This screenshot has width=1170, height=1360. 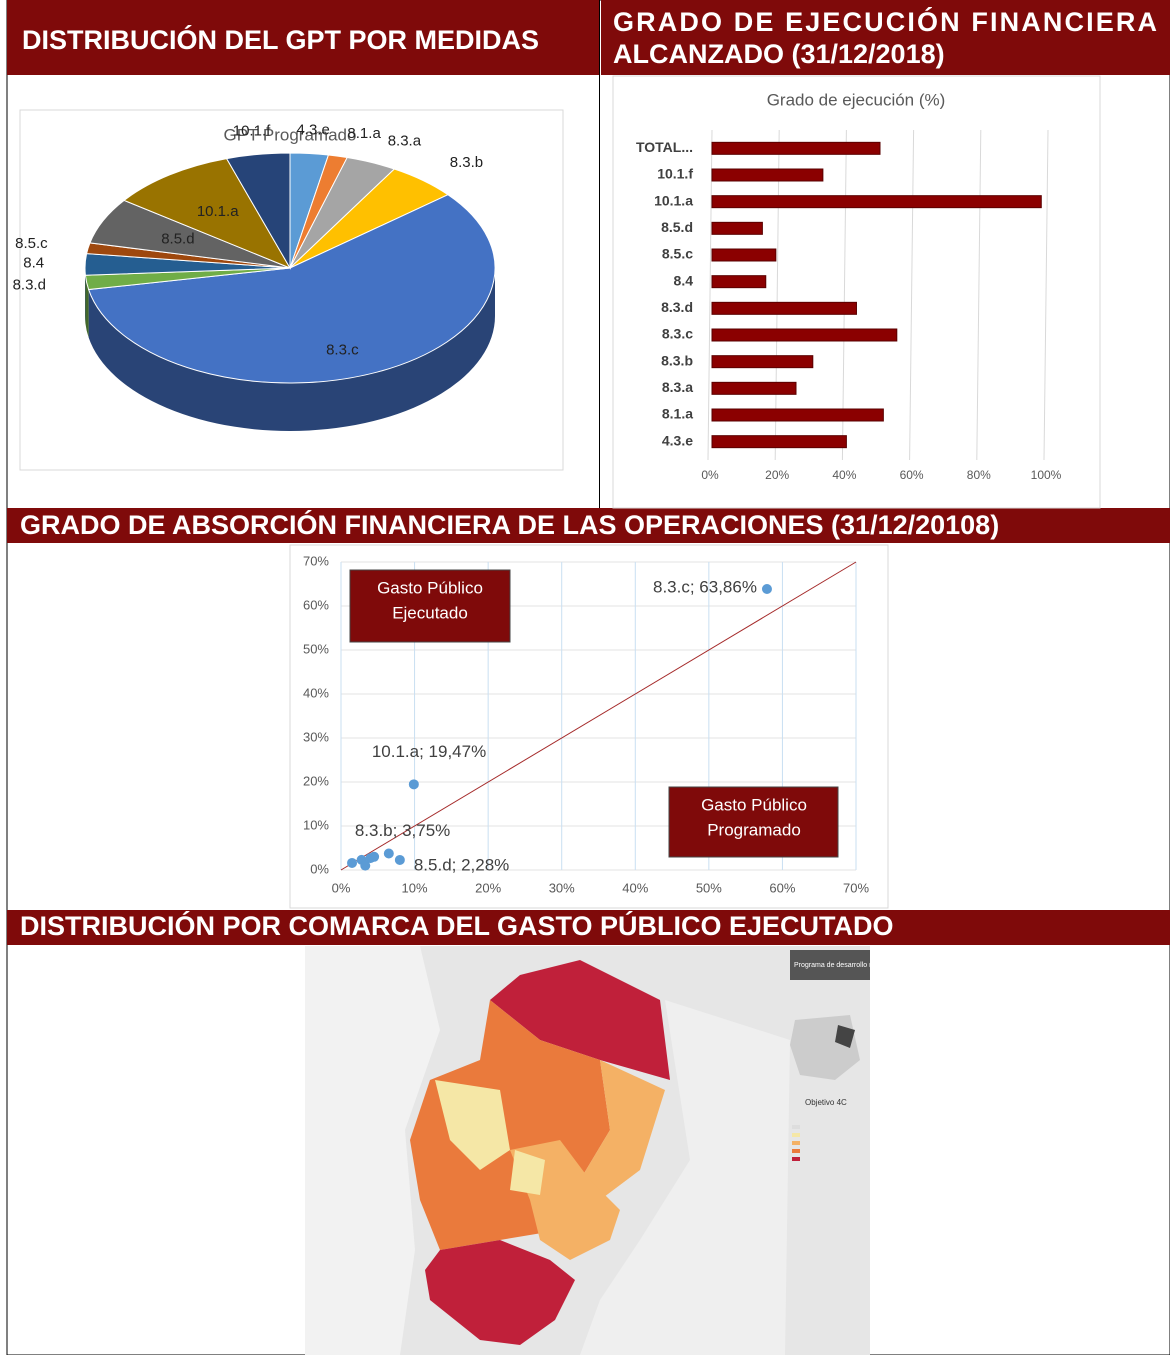 I want to click on y-tick-label: 8.5.c, so click(x=677, y=254).